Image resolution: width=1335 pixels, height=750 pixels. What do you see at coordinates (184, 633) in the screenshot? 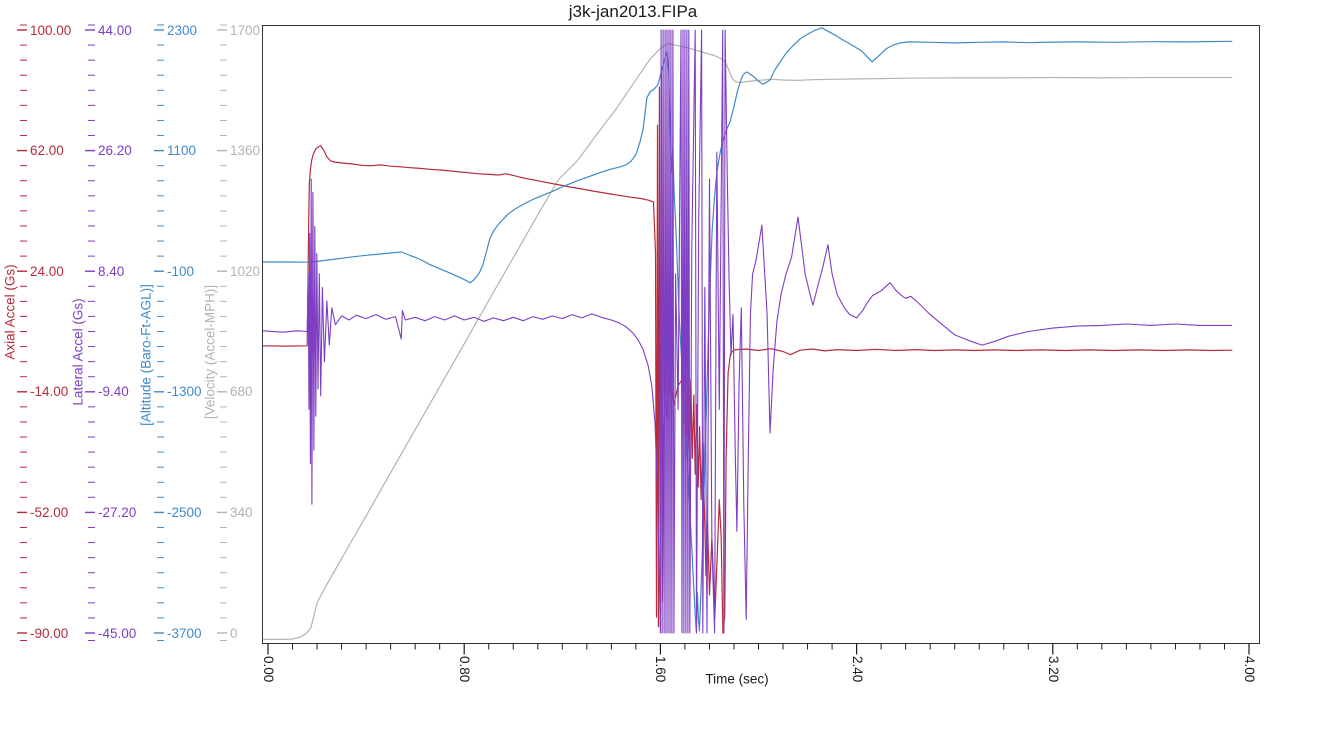
I see `y-tick-label: -3700` at bounding box center [184, 633].